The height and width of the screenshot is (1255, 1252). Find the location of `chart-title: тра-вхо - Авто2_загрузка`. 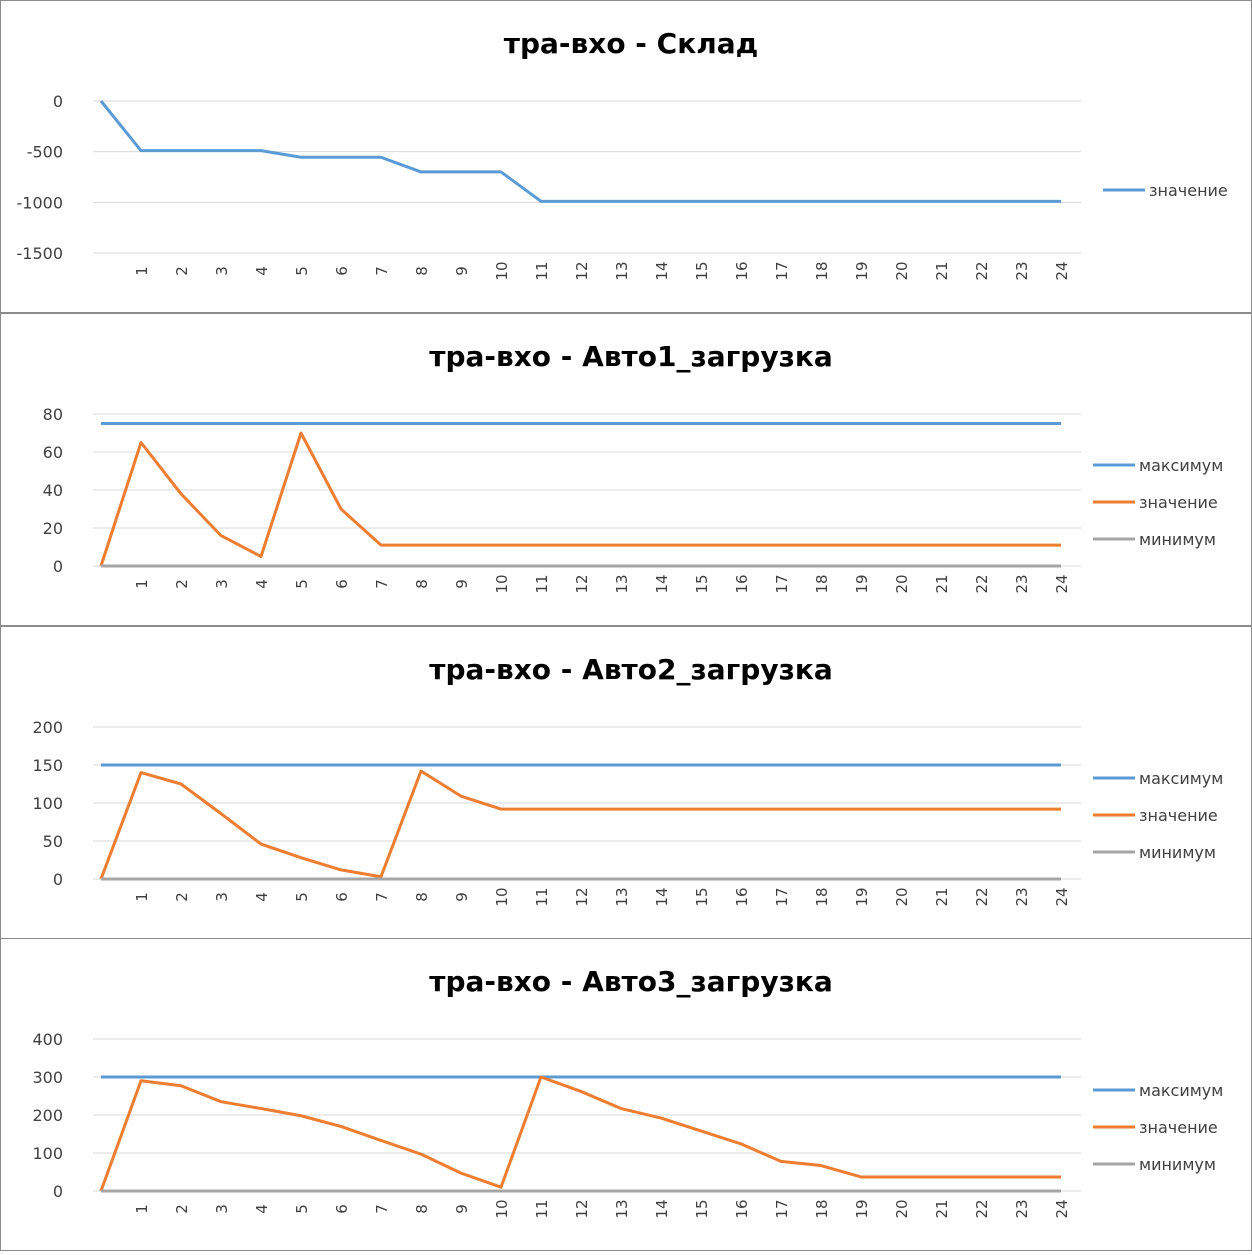

chart-title: тра-вхо - Авто2_загрузка is located at coordinates (631, 669).